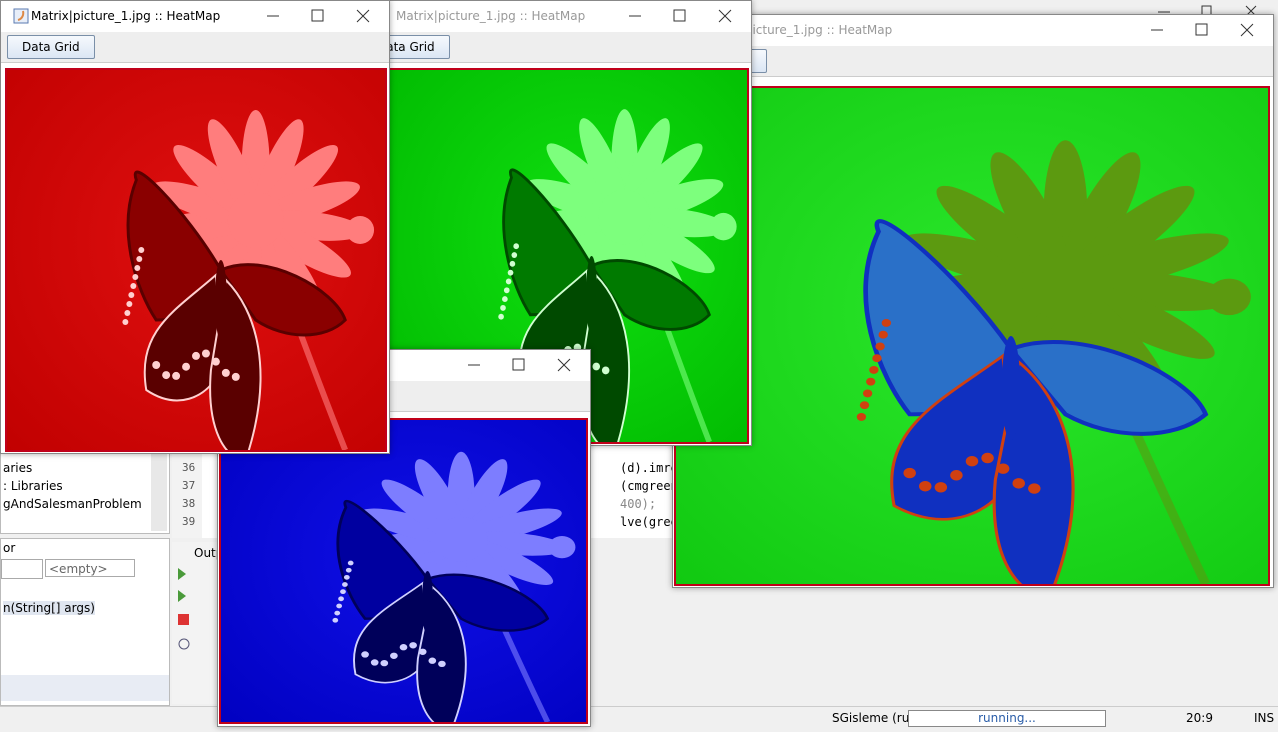  I want to click on combo: <empty>, so click(90, 568).